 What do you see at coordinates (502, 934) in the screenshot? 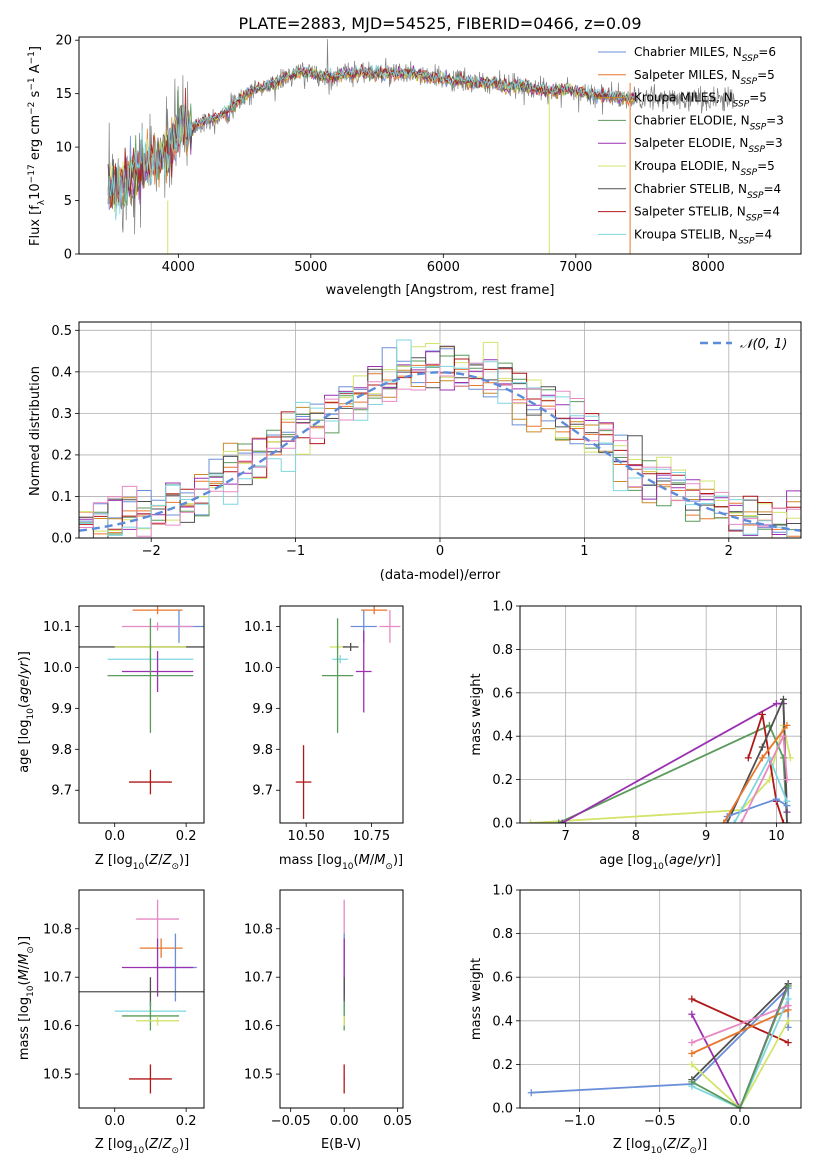
I see `y-tick-label: 0.8` at bounding box center [502, 934].